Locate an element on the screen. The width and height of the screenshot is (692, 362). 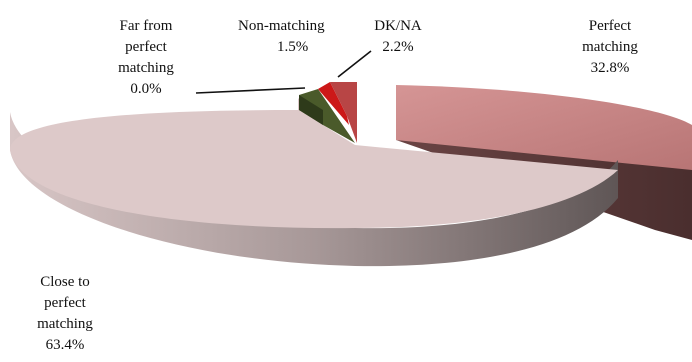
label-perfect-matching-value: 32.8% is located at coordinates (610, 68).